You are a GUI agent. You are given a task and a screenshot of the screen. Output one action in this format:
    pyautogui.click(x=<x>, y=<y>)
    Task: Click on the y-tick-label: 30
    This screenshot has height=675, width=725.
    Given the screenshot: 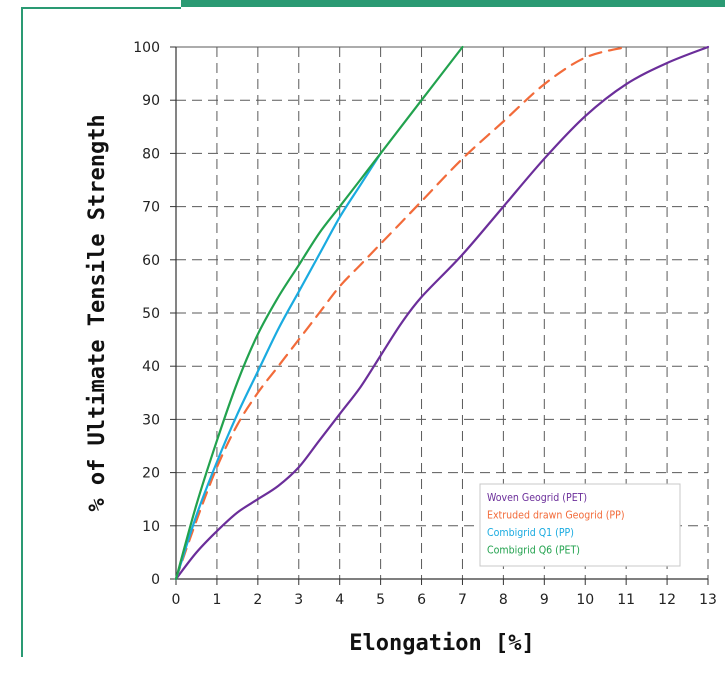 What is the action you would take?
    pyautogui.click(x=151, y=420)
    